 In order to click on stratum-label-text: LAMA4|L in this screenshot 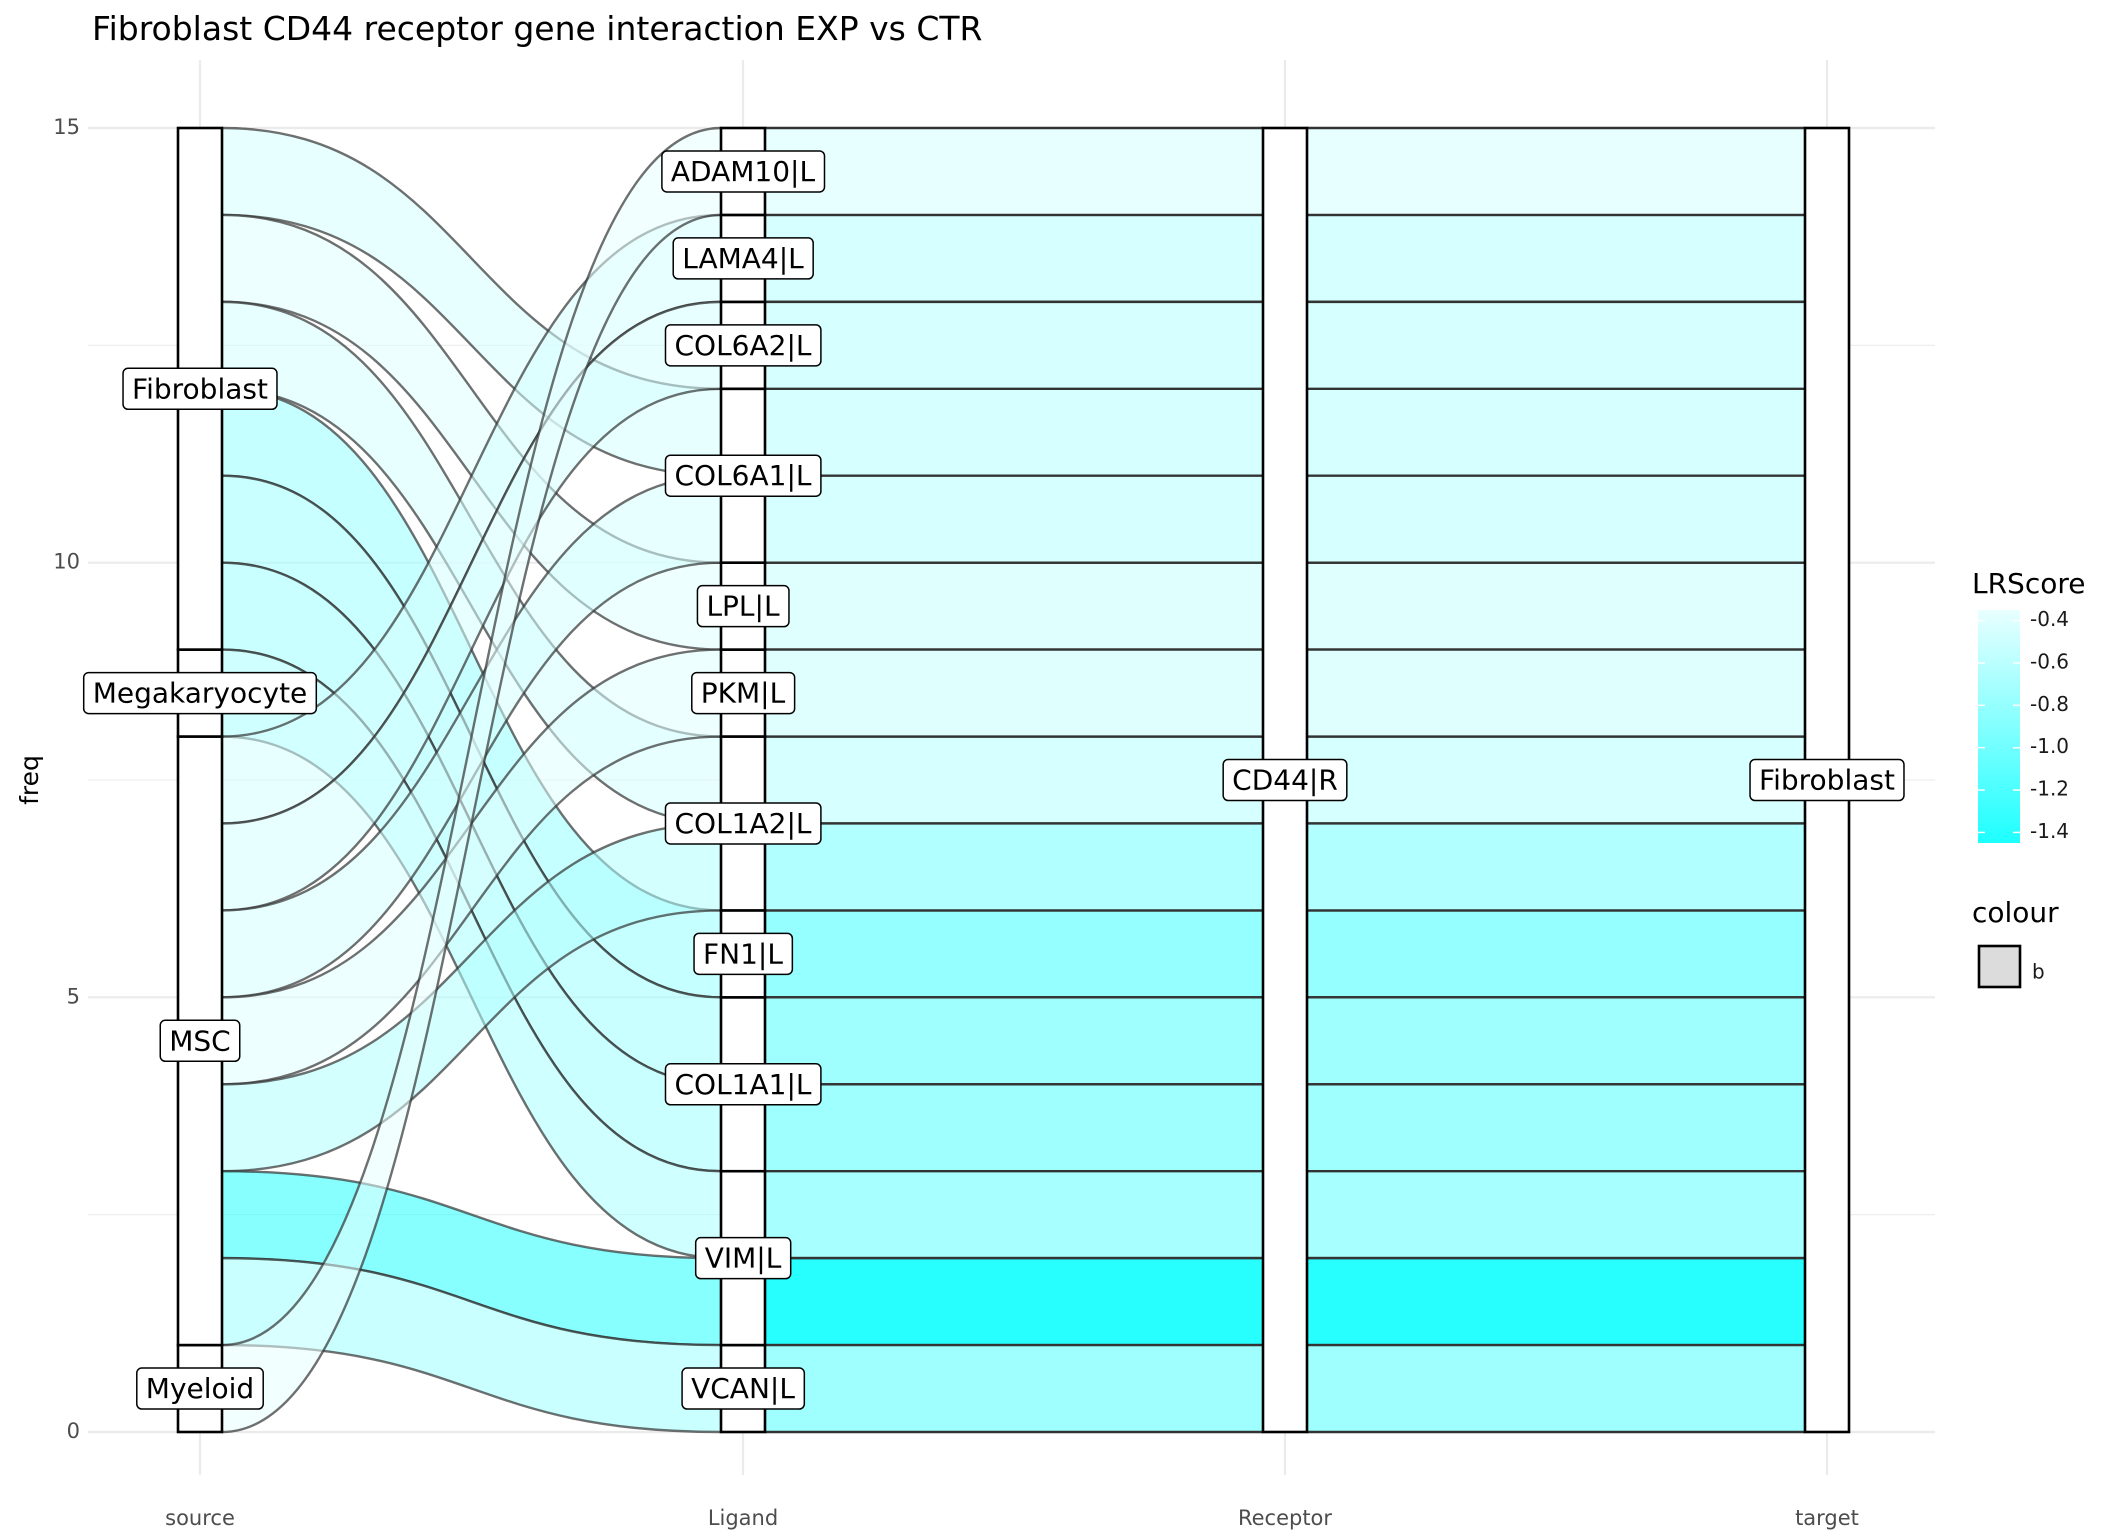, I will do `click(743, 258)`.